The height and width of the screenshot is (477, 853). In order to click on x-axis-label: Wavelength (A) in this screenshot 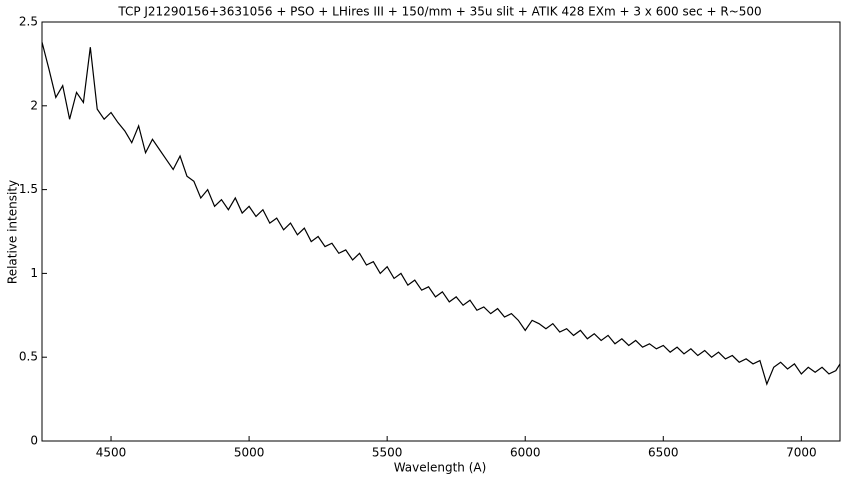, I will do `click(440, 468)`.